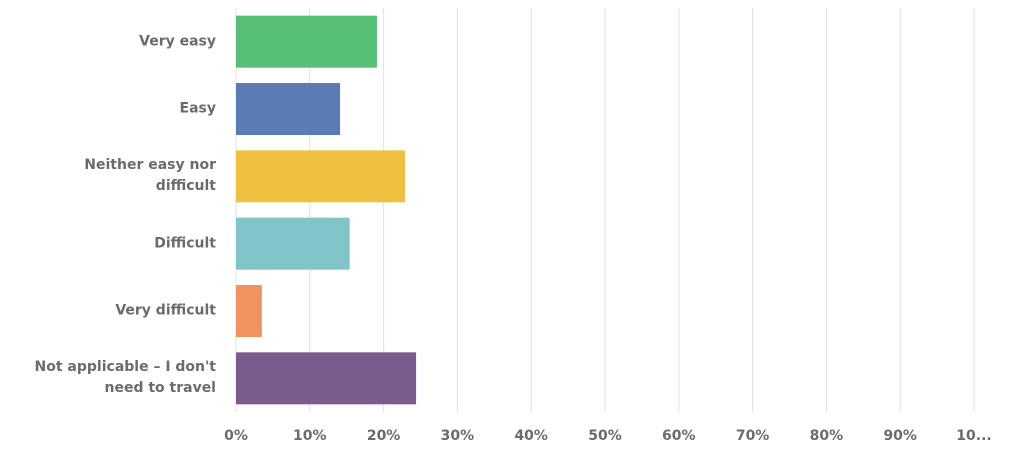 The image size is (1024, 476). Describe the element at coordinates (197, 108) in the screenshot. I see `y-tick-label: Easy` at that location.